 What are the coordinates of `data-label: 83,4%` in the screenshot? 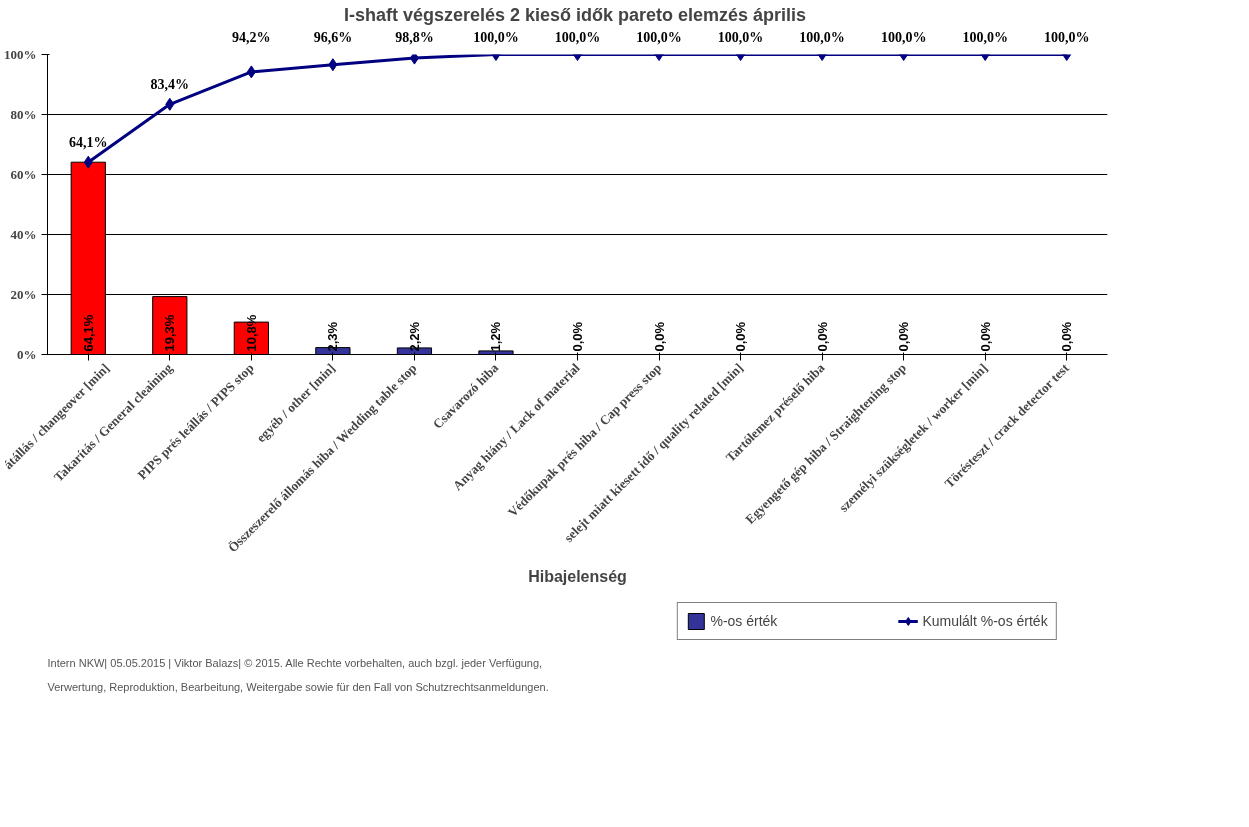 It's located at (170, 85).